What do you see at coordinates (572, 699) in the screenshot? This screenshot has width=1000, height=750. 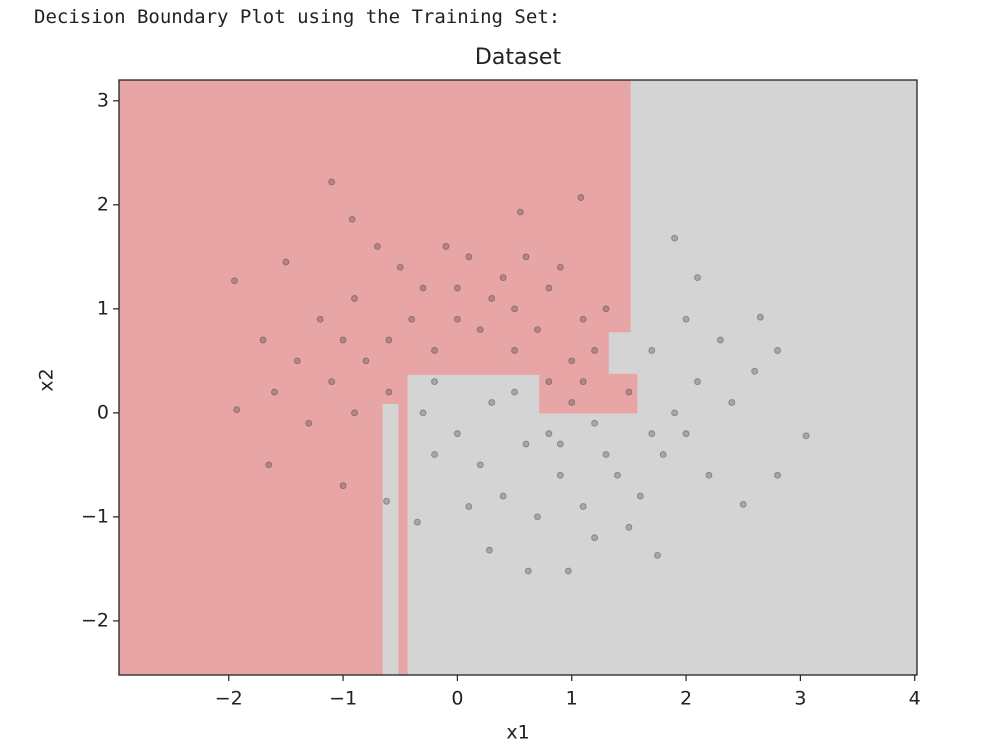 I see `x-tick-label: 1` at bounding box center [572, 699].